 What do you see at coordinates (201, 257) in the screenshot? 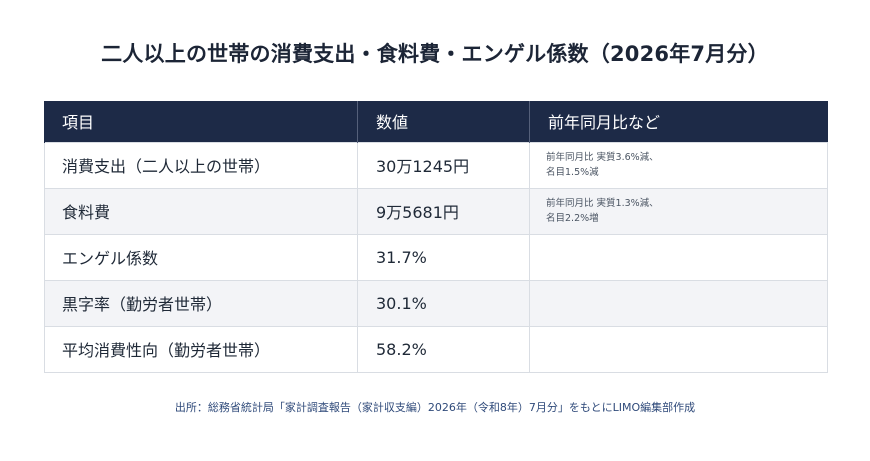
I see `row-item-label: エンゲル係数` at bounding box center [201, 257].